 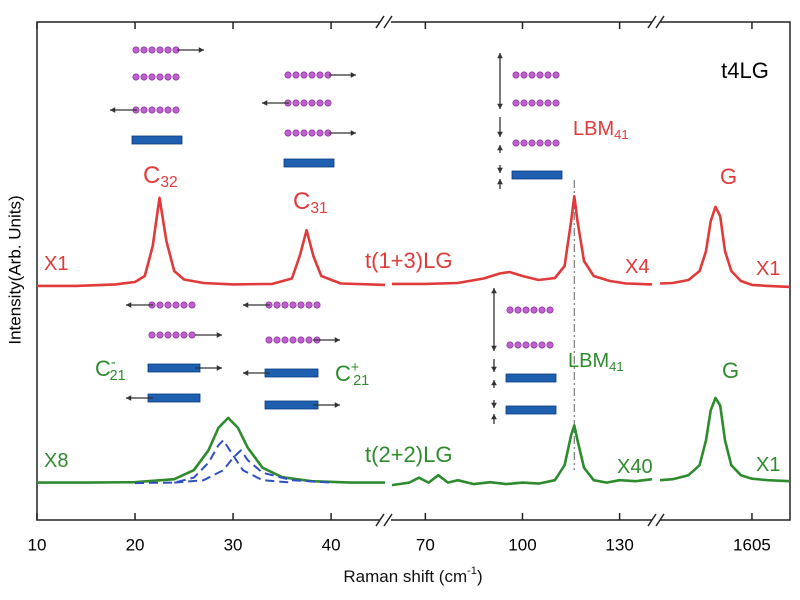 I want to click on annotation-sub: 32, so click(x=168, y=182).